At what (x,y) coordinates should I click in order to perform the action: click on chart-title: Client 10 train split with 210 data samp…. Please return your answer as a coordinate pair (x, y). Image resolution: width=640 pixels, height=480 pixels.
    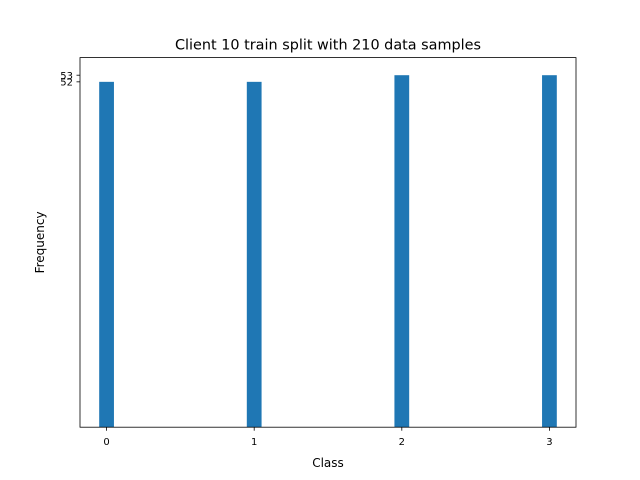
    Looking at the image, I should click on (328, 46).